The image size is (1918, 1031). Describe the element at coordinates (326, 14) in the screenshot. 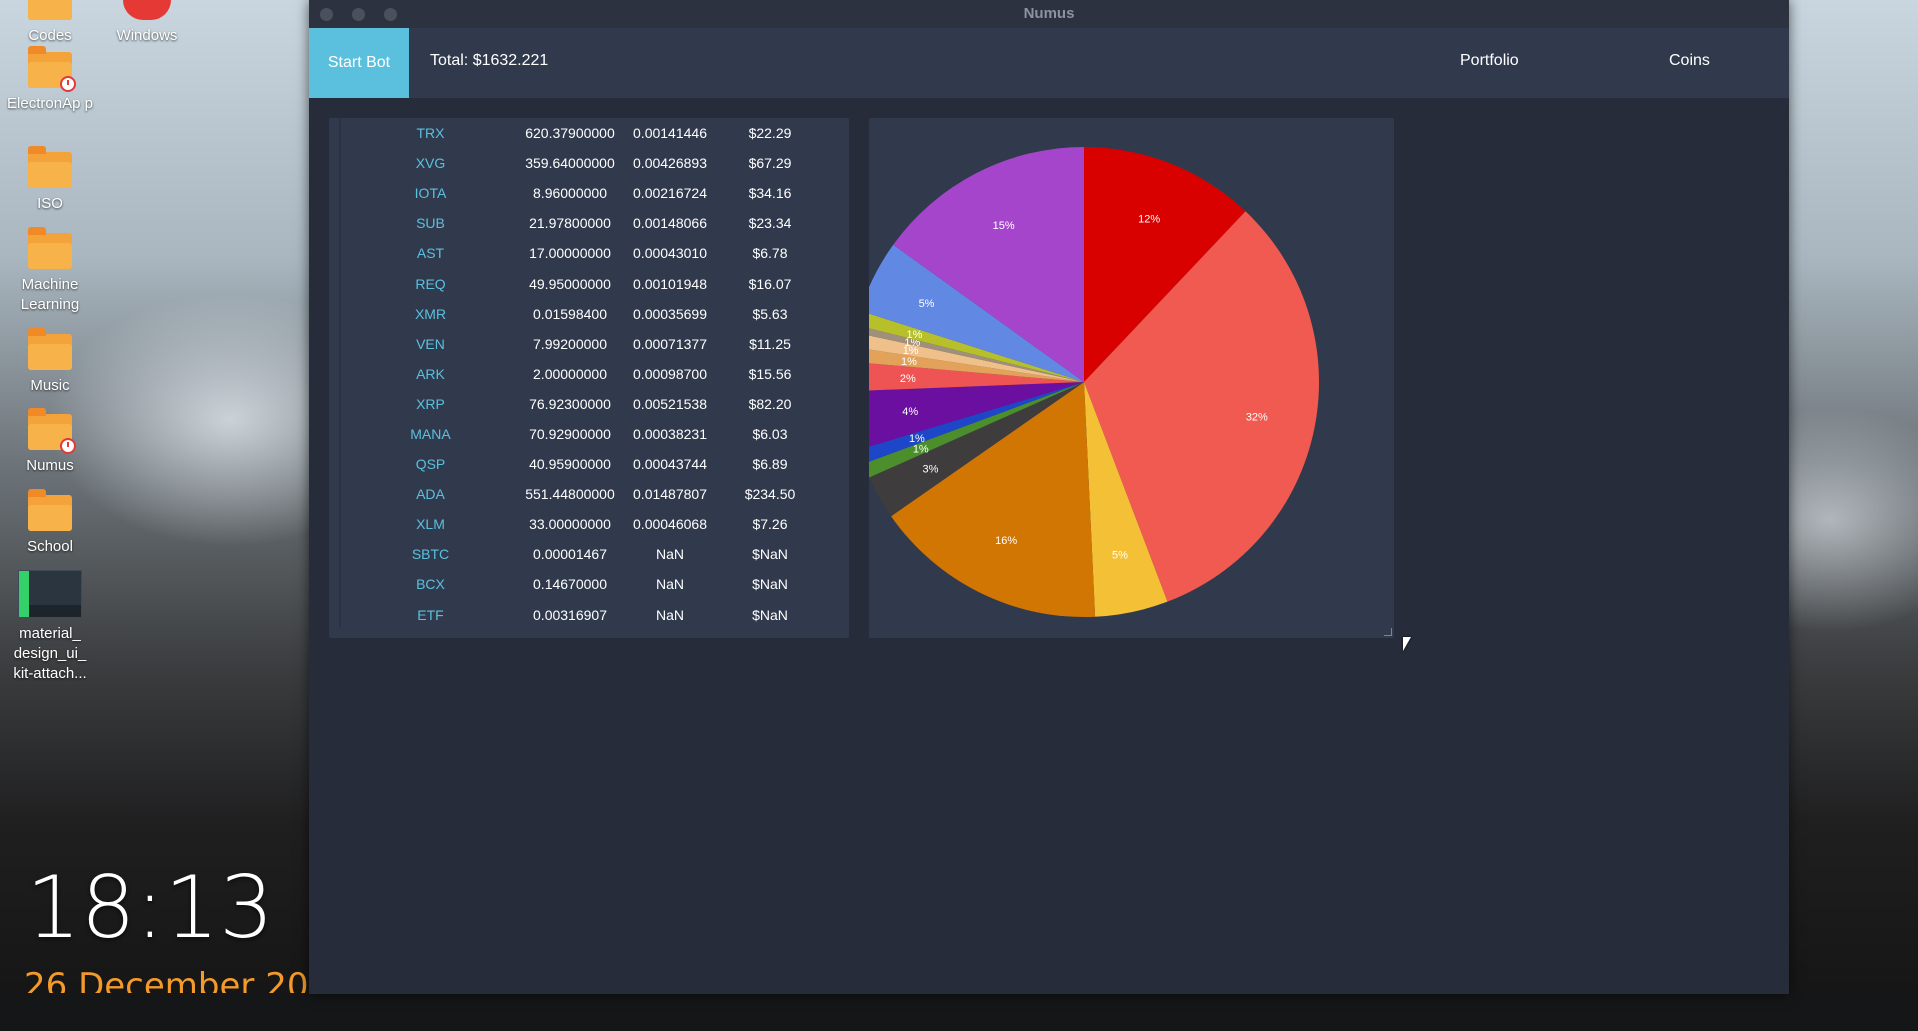

I see `close-window-button` at that location.